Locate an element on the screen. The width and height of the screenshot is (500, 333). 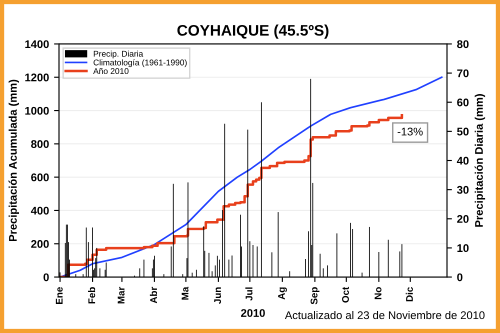
chart-title: COYHAIQUE (45.5ºS) is located at coordinates (252, 31).